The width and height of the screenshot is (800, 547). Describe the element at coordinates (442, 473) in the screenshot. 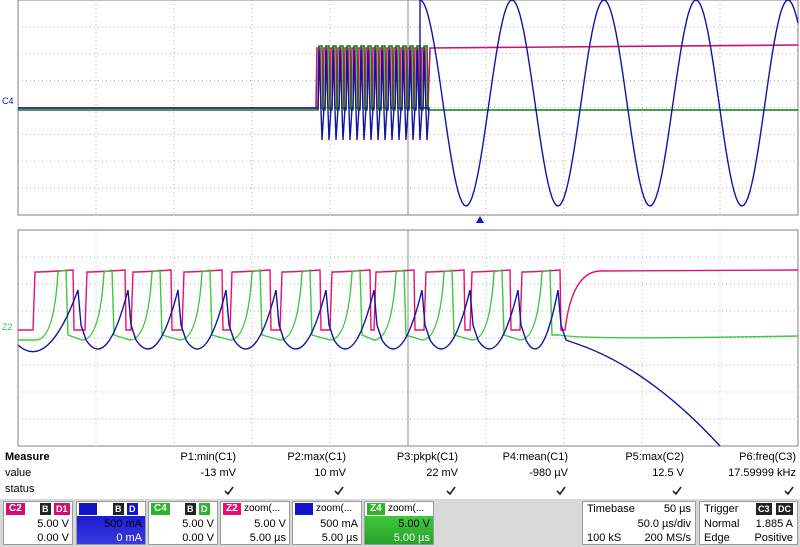

I see `param-value-3: 22 mV` at that location.